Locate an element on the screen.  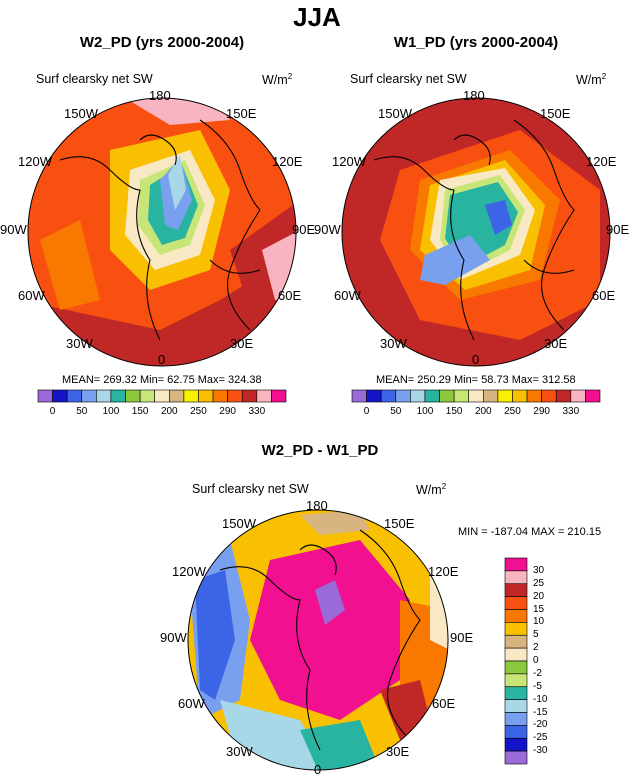
colorbar-diff-tick-label: -10 is located at coordinates (540, 699).